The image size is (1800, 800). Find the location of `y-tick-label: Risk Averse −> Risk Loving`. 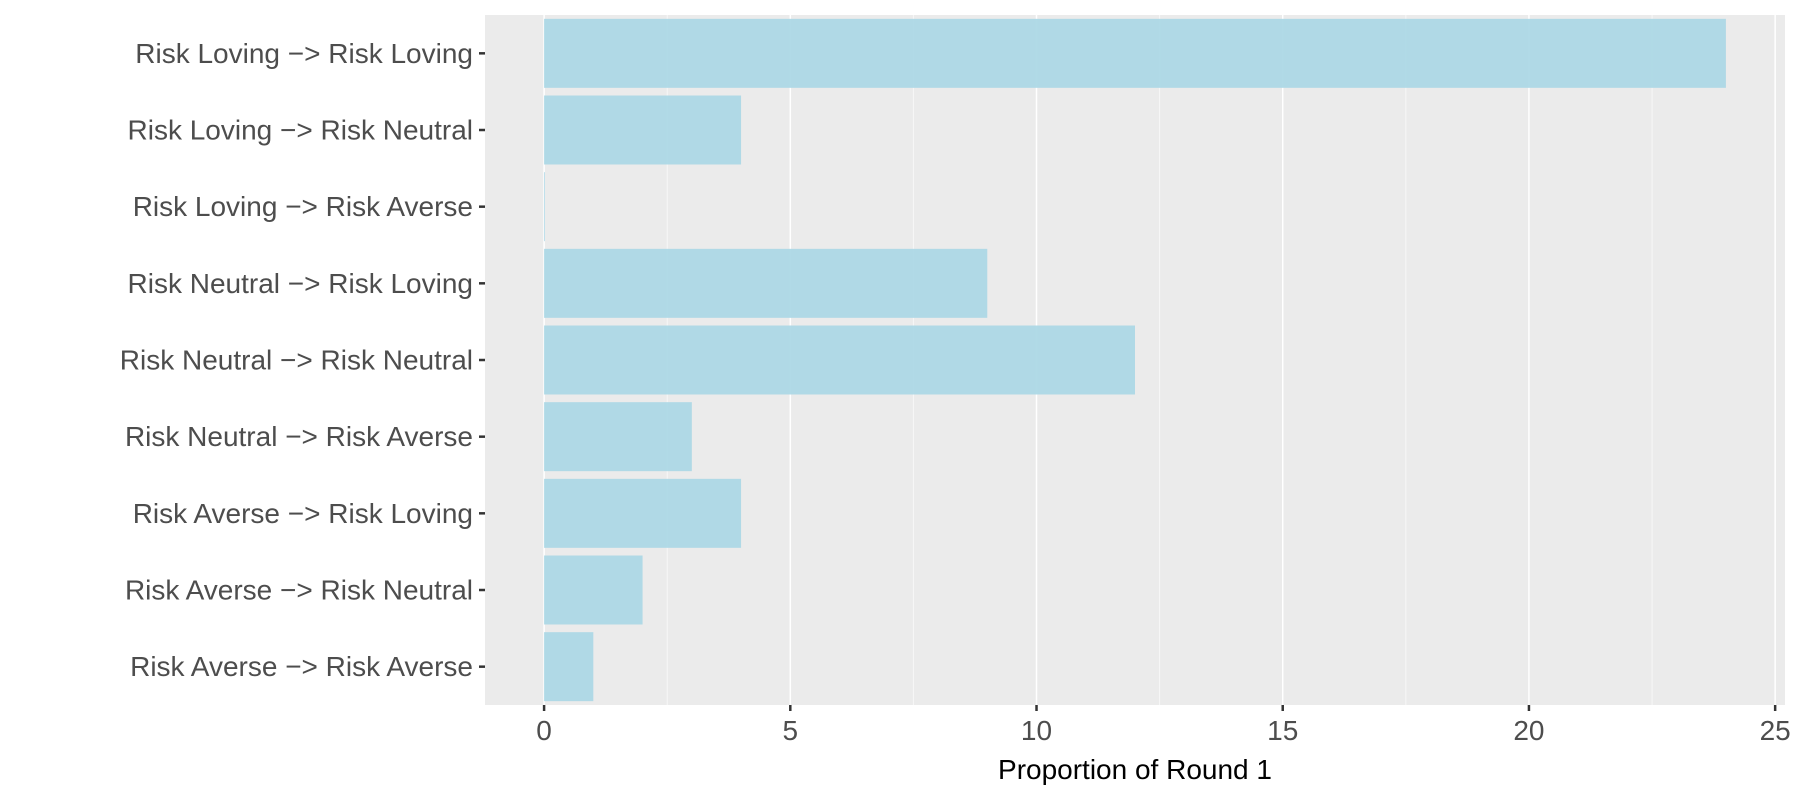

y-tick-label: Risk Averse −> Risk Loving is located at coordinates (303, 513).